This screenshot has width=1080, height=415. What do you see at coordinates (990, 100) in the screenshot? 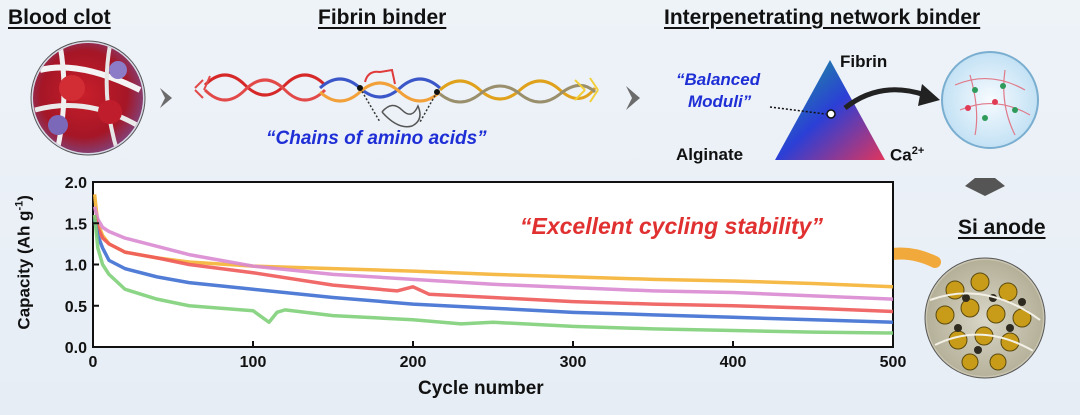
I see `network-binder-image` at bounding box center [990, 100].